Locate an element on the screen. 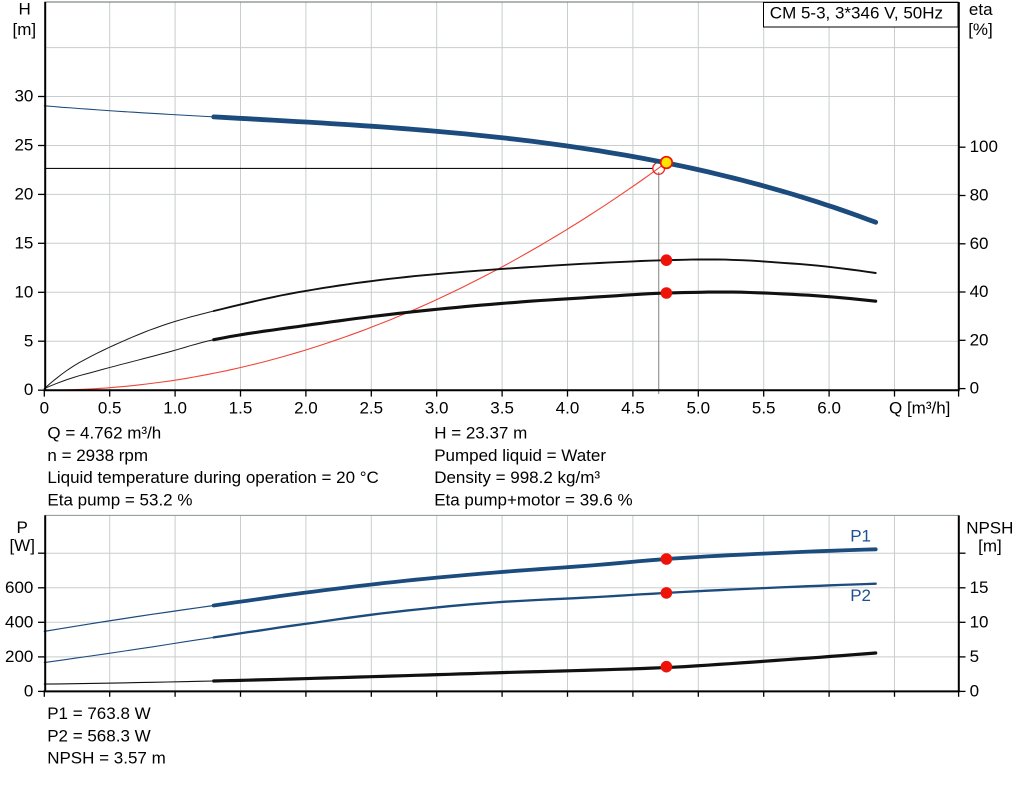  svg-text: 3.0 is located at coordinates (437, 407).